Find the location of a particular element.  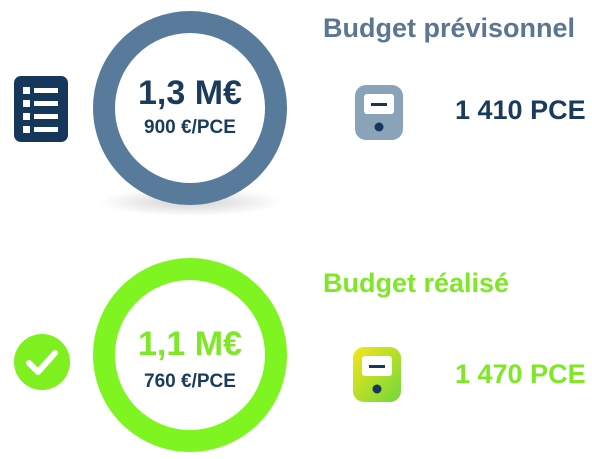

list-icon is located at coordinates (41, 109).